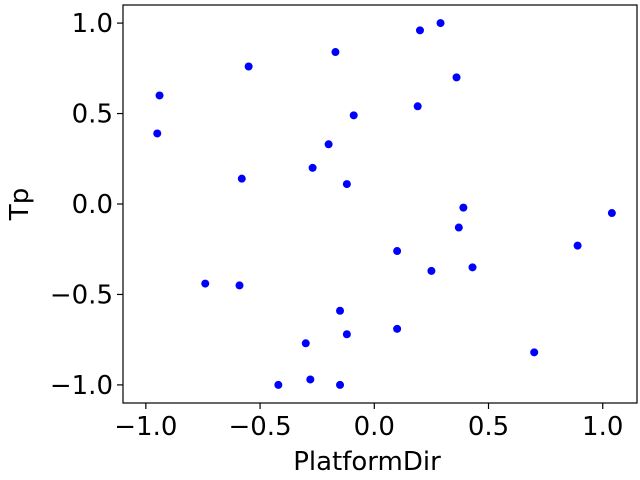  I want to click on x-axis-ticks: −1.0 −0.5 0.0 0.5 1.0, so click(368, 422).